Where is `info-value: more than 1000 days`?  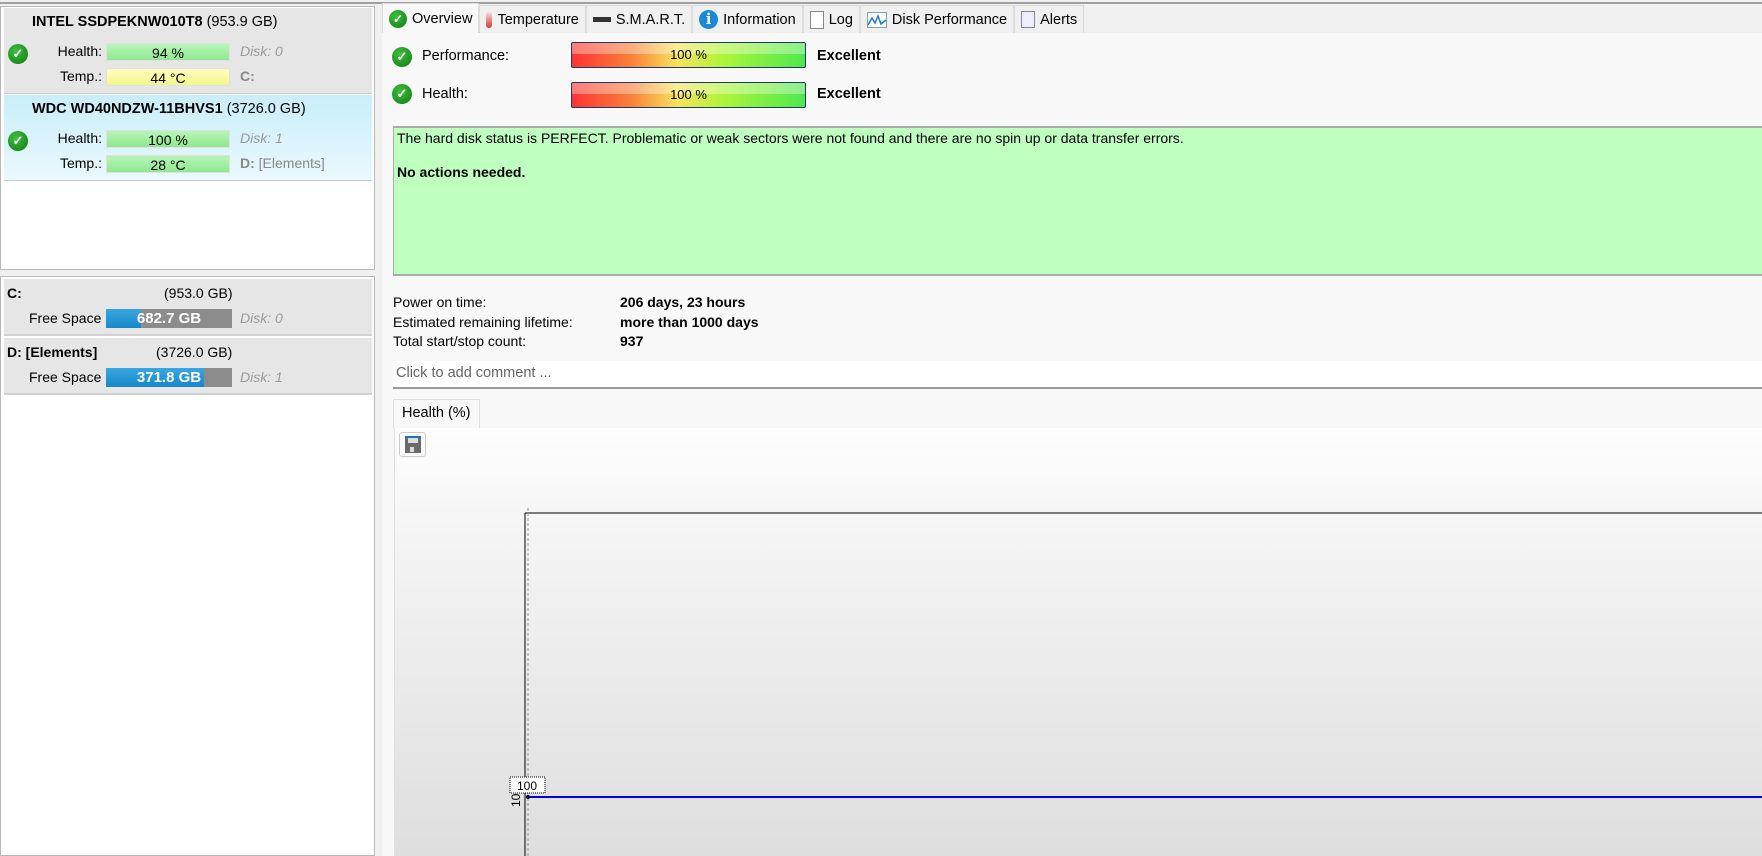
info-value: more than 1000 days is located at coordinates (689, 322).